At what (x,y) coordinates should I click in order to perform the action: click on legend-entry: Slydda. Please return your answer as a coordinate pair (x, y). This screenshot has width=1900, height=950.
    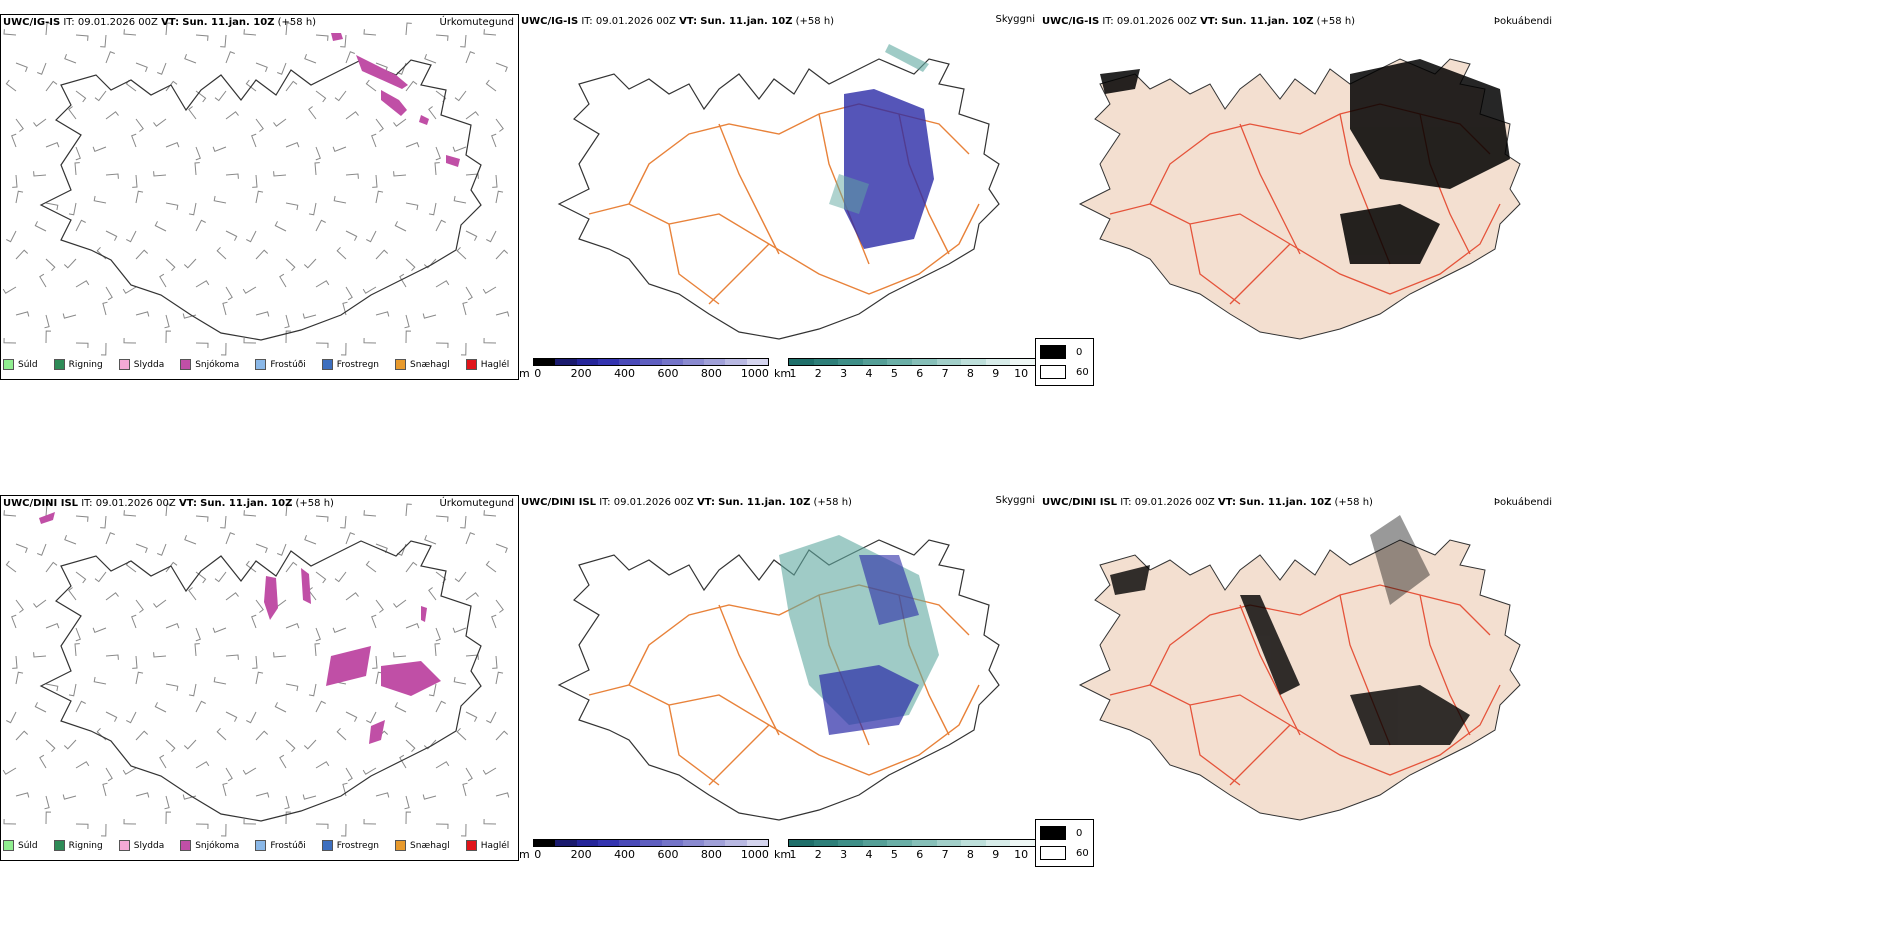
    Looking at the image, I should click on (141, 364).